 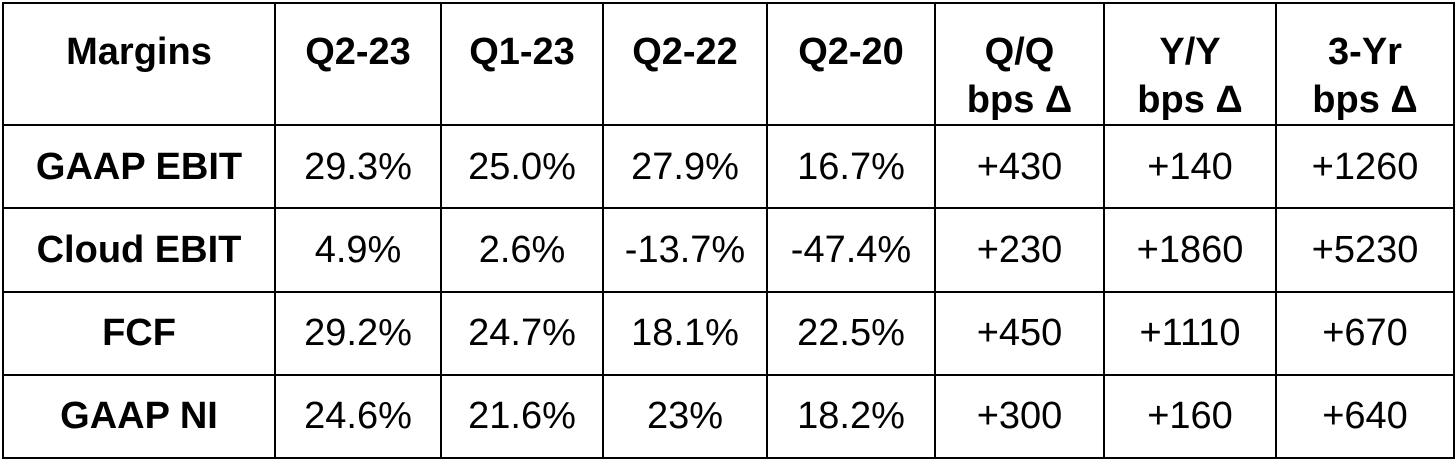 What do you see at coordinates (139, 52) in the screenshot?
I see `header-margins-text: Margins` at bounding box center [139, 52].